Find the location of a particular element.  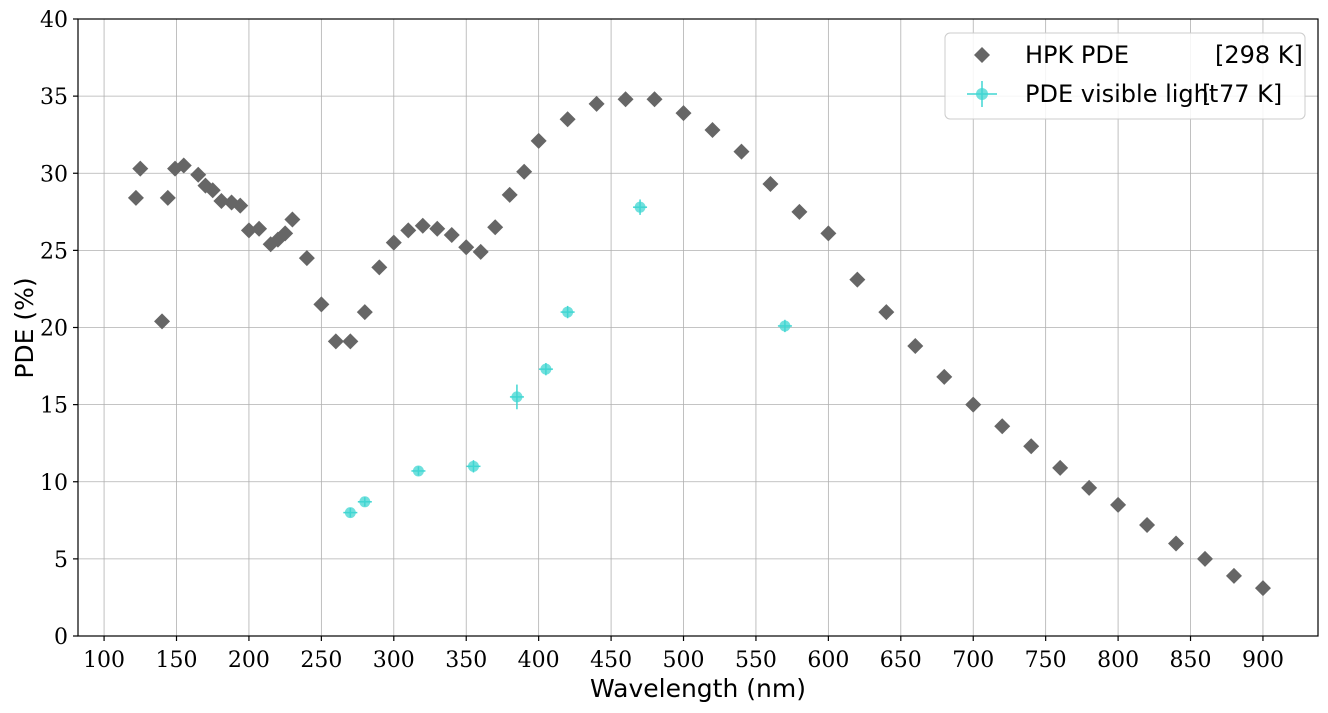

legend-temp-pde-visible-light: [ 77 K] is located at coordinates (1242, 94).